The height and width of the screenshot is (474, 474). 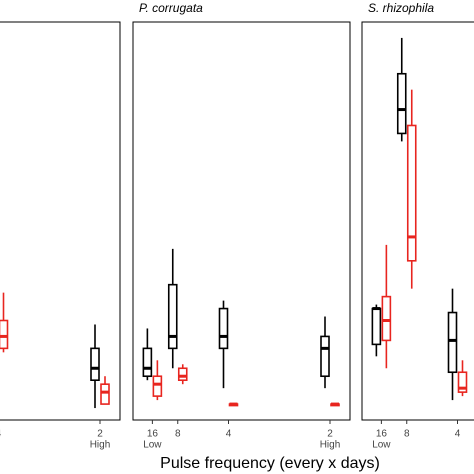 What do you see at coordinates (401, 8) in the screenshot?
I see `panel-title: S. rhizophila` at bounding box center [401, 8].